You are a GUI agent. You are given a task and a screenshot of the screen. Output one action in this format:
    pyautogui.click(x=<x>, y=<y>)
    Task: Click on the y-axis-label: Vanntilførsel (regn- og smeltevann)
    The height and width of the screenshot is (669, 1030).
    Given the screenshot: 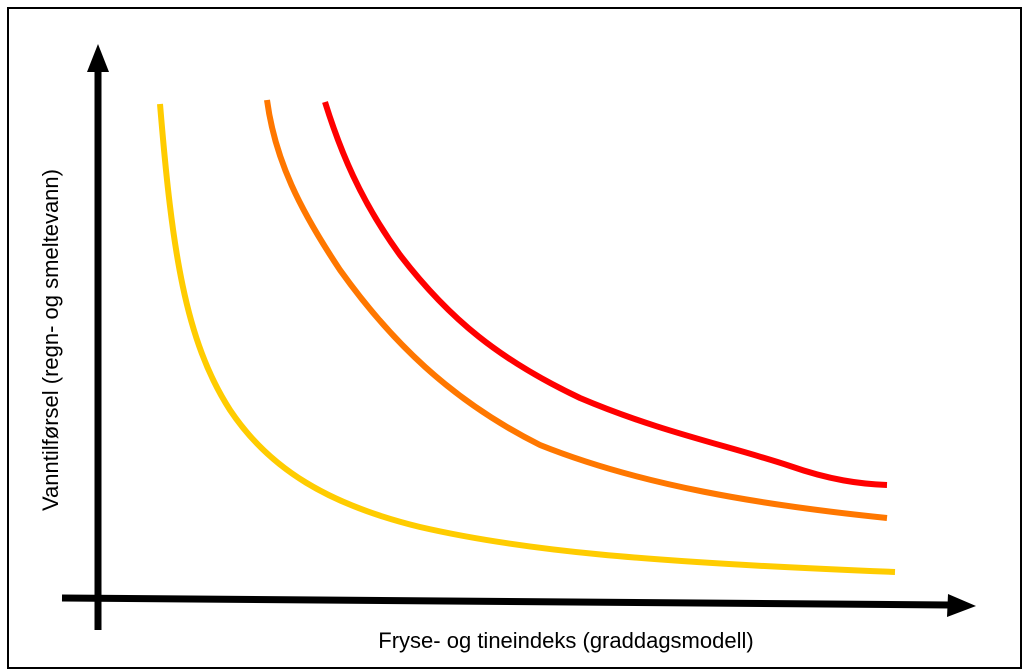 What is the action you would take?
    pyautogui.click(x=50, y=340)
    